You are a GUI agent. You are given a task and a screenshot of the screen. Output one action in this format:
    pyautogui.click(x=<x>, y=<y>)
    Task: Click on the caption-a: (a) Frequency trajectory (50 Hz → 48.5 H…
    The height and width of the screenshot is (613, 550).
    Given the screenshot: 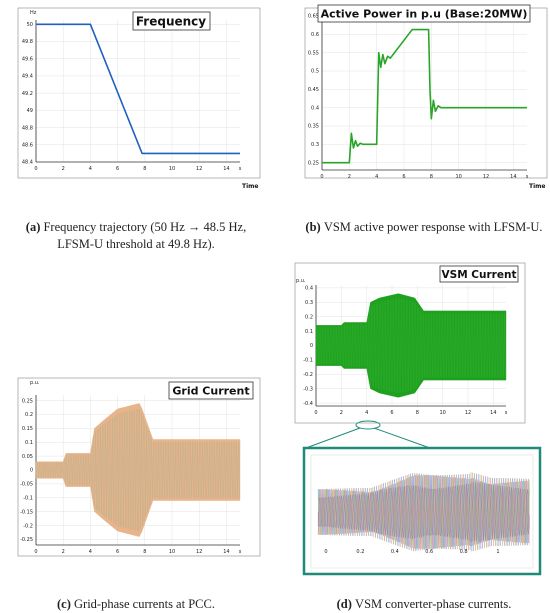 What is the action you would take?
    pyautogui.click(x=136, y=235)
    